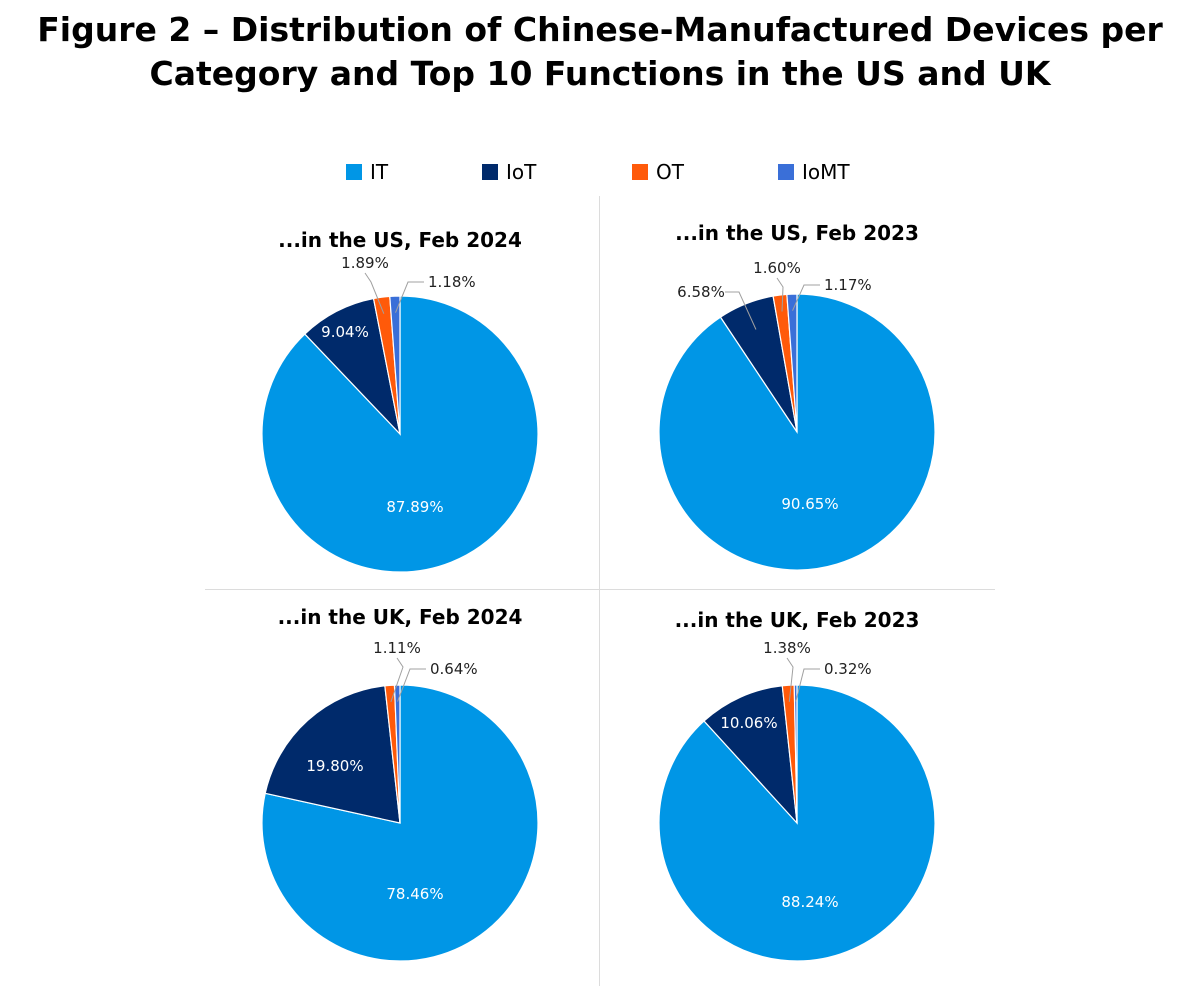 The width and height of the screenshot is (1200, 995). I want to click on legend-item-iomt: IoMT, so click(814, 172).